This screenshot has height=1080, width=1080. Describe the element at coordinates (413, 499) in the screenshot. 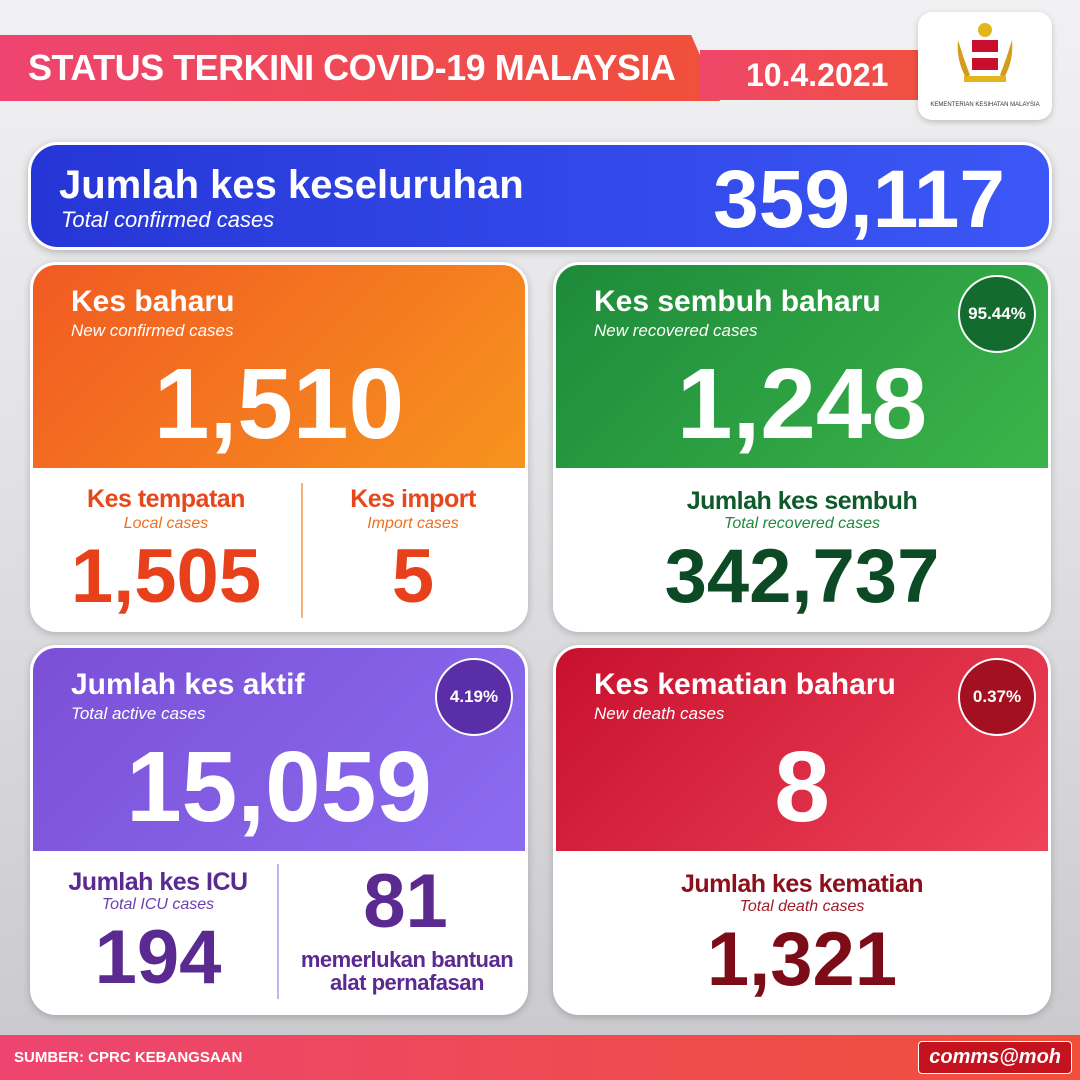

I see `import-label: Kes import` at that location.